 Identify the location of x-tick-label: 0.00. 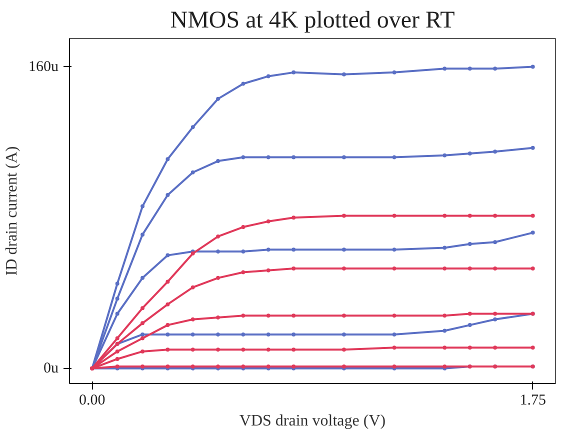
(92, 400).